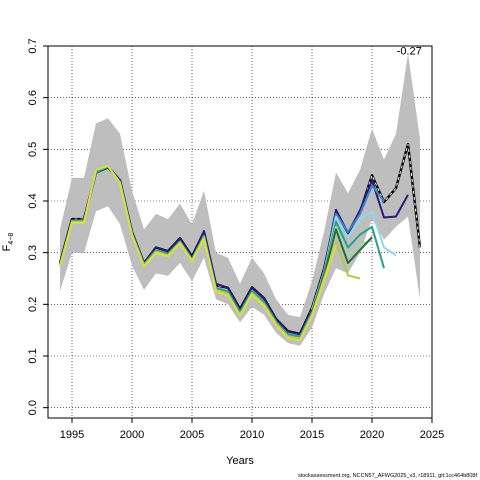  Describe the element at coordinates (33, 149) in the screenshot. I see `y-tick-label: 0.5` at that location.